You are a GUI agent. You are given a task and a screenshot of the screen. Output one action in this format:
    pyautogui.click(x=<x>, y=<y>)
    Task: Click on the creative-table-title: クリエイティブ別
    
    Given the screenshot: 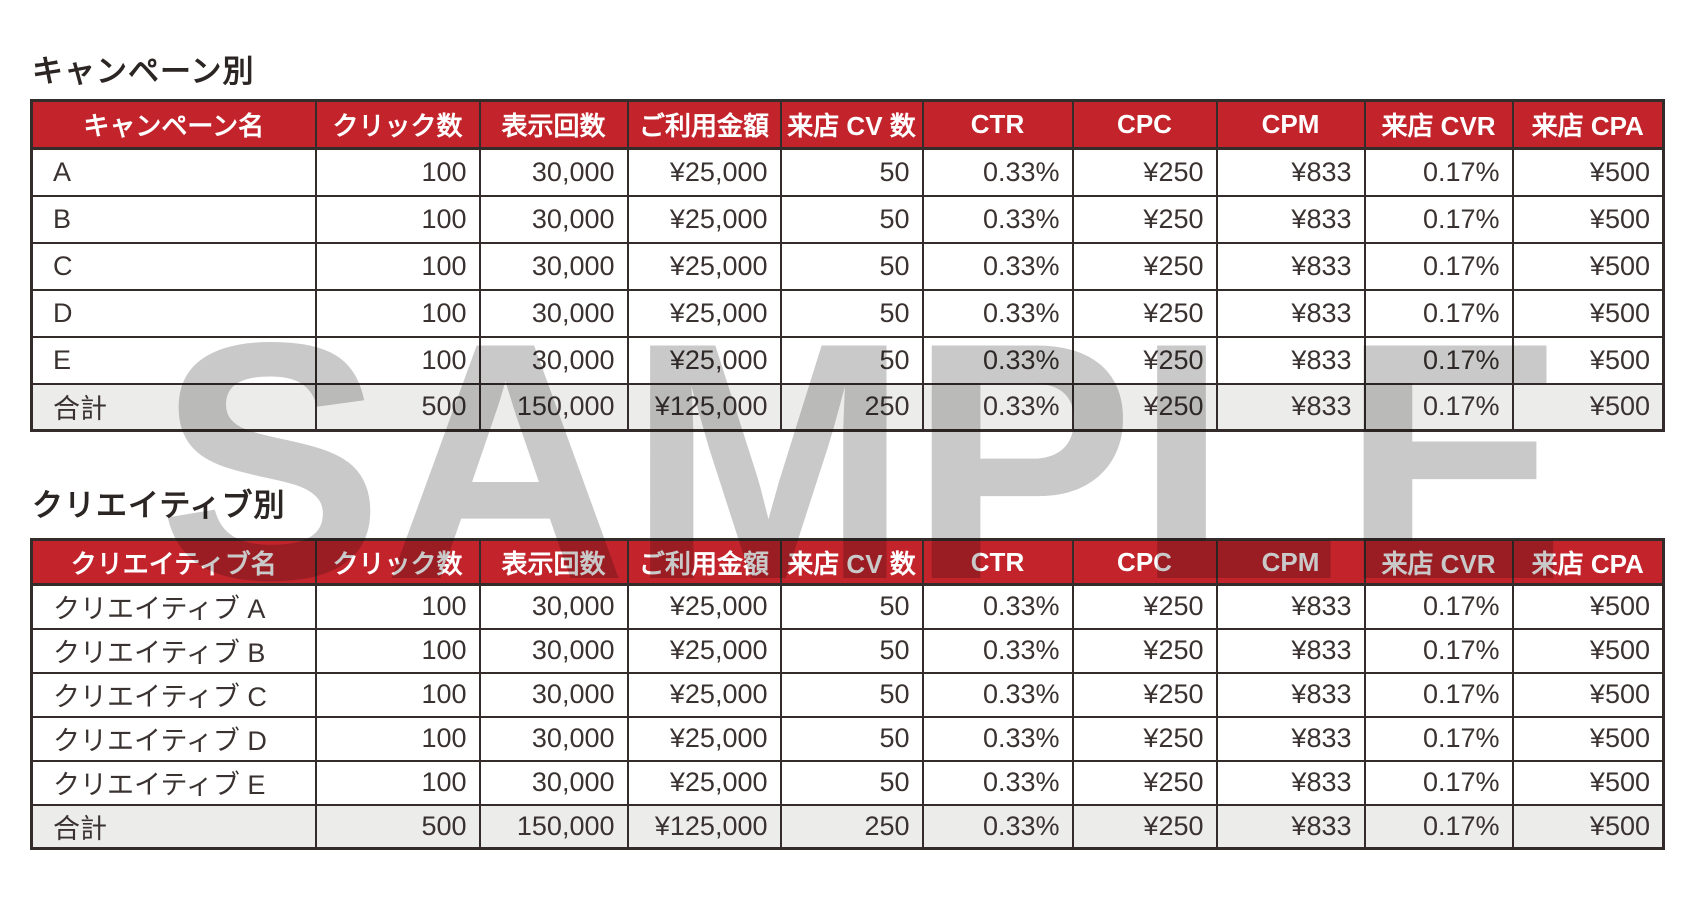 What is the action you would take?
    pyautogui.click(x=159, y=505)
    